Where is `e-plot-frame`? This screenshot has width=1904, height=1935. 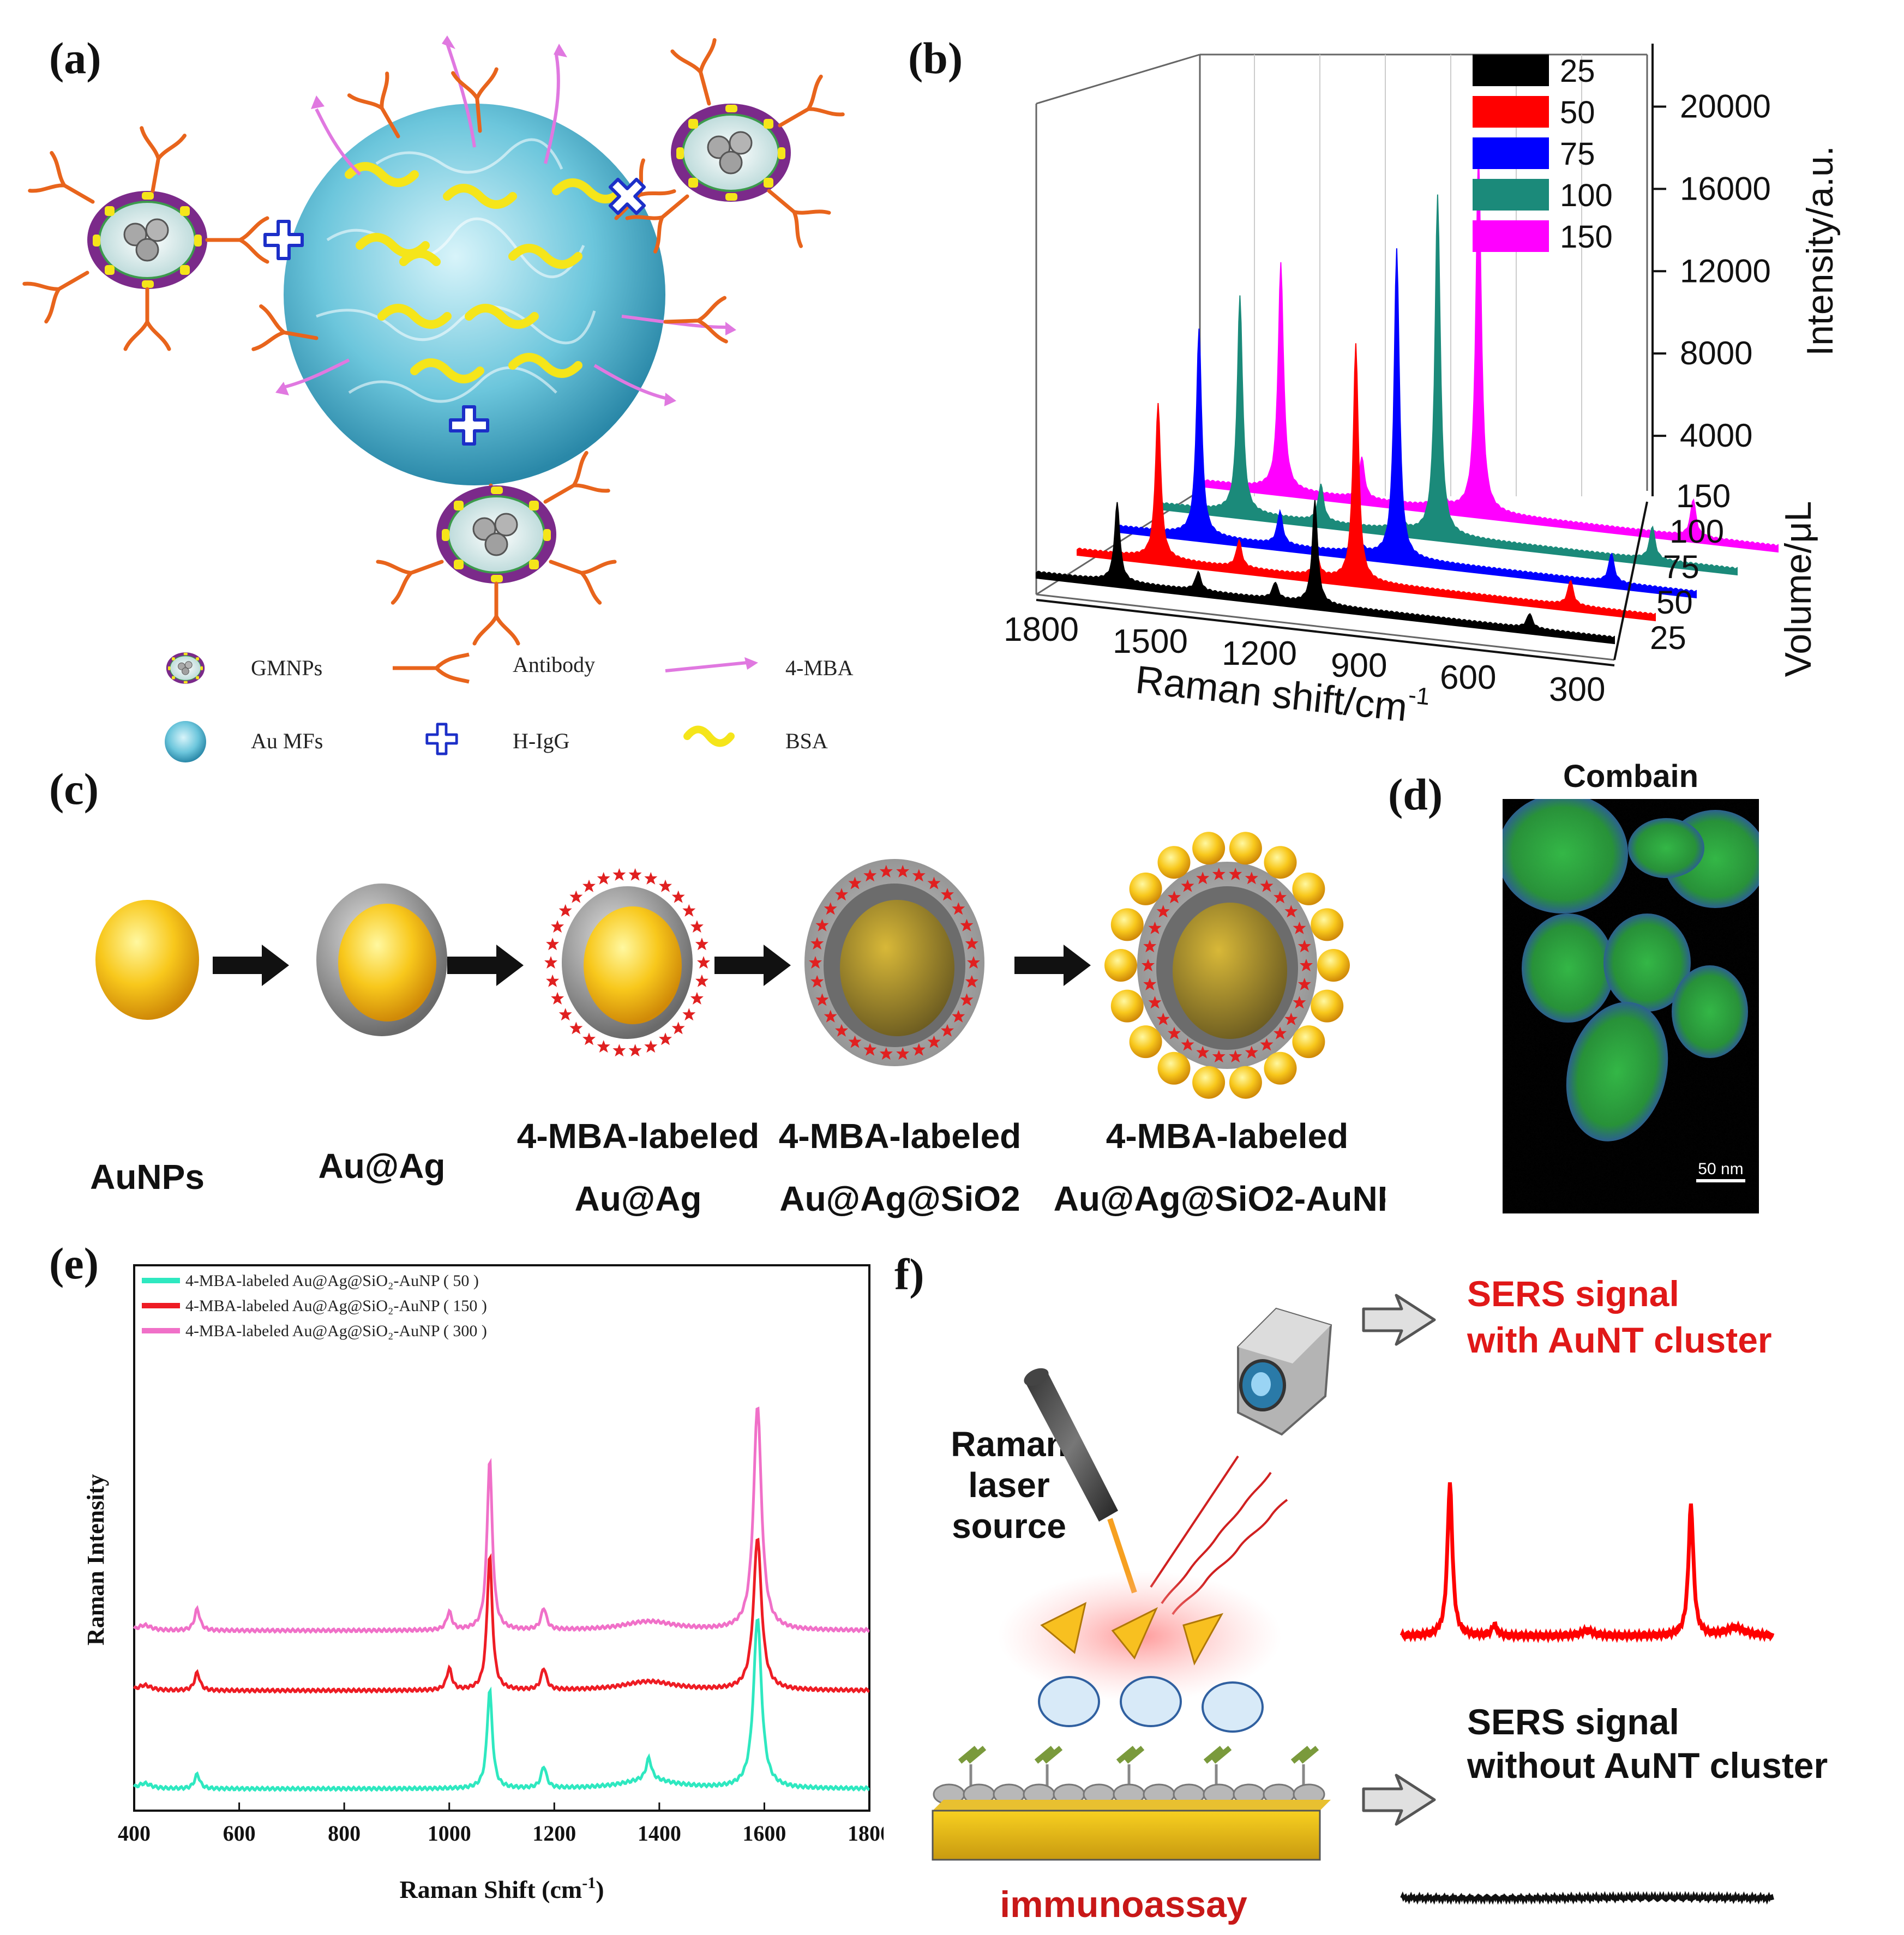 e-plot-frame is located at coordinates (501, 1538).